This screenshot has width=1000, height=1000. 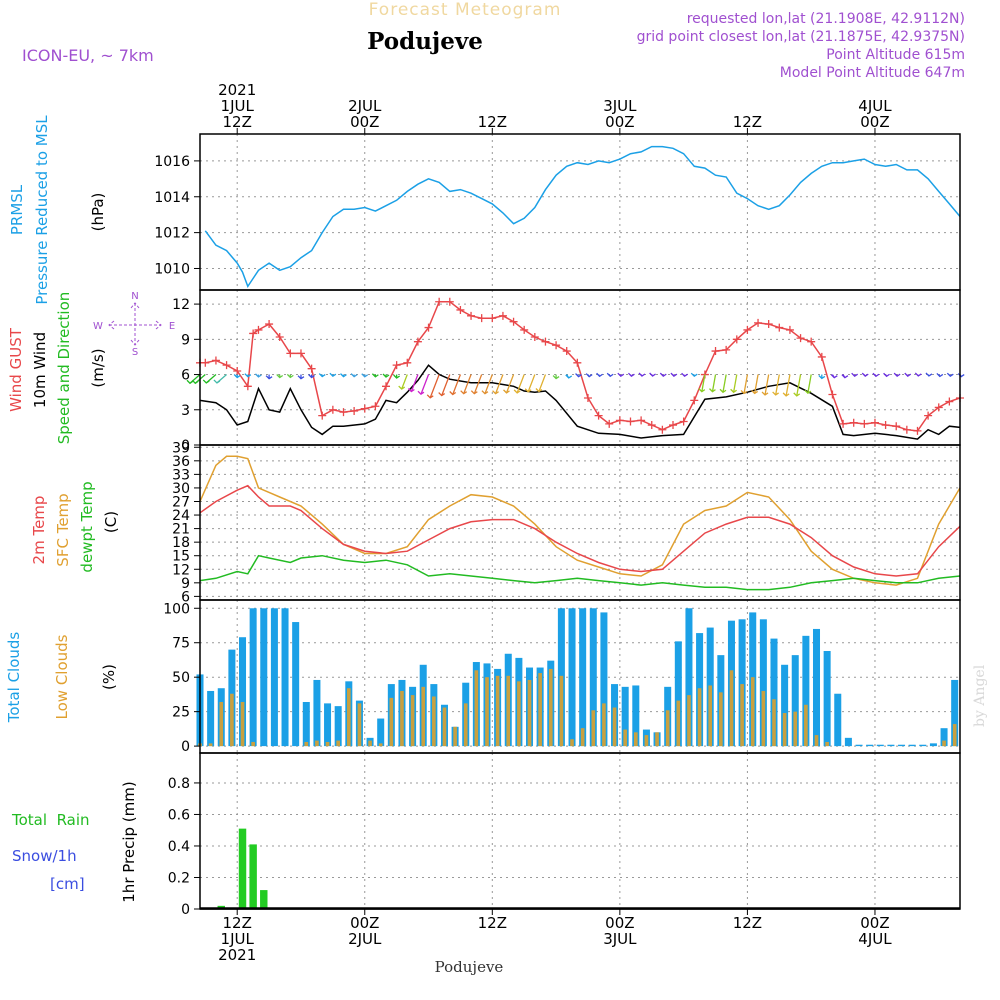 I want to click on requested-coords: requested lon,lat (21.1908E, 42.9112N), so click(x=826, y=19).